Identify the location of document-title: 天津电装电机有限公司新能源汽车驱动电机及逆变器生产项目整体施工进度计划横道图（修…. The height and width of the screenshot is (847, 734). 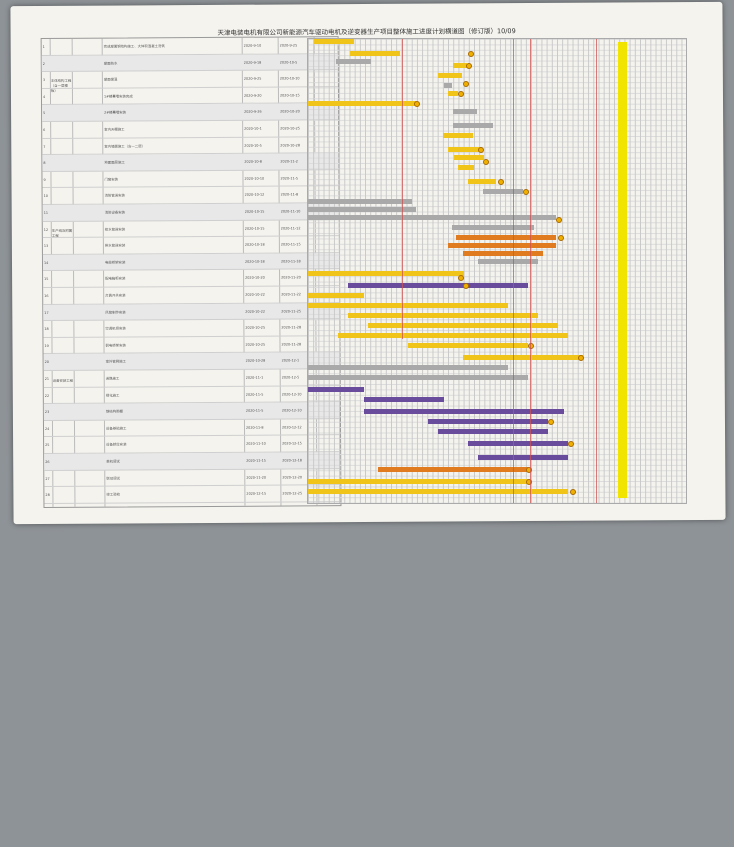
(366, 32).